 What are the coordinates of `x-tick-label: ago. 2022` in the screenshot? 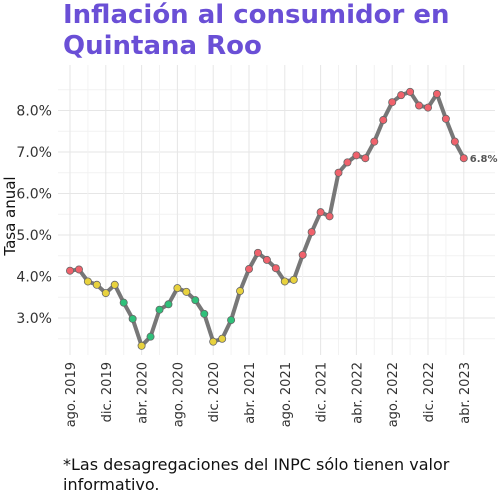 It's located at (393, 394).